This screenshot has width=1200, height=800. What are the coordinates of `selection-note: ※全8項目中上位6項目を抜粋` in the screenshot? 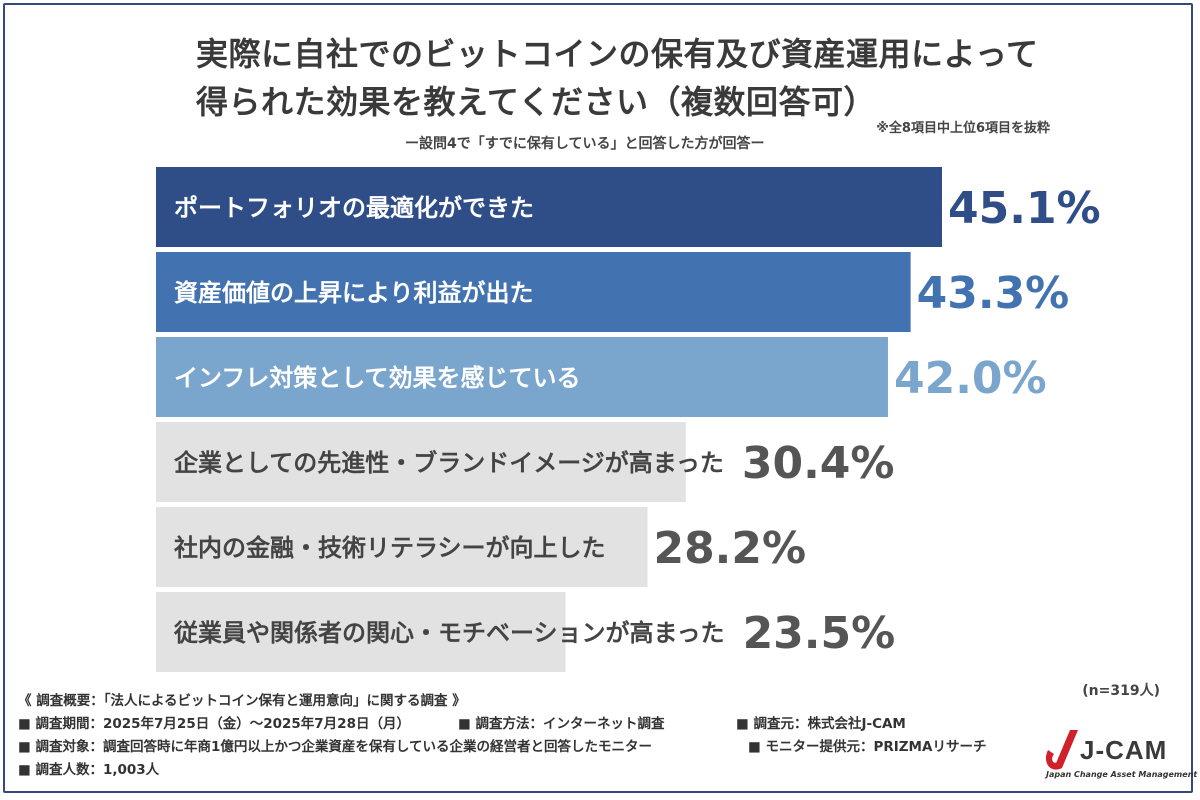 It's located at (963, 128).